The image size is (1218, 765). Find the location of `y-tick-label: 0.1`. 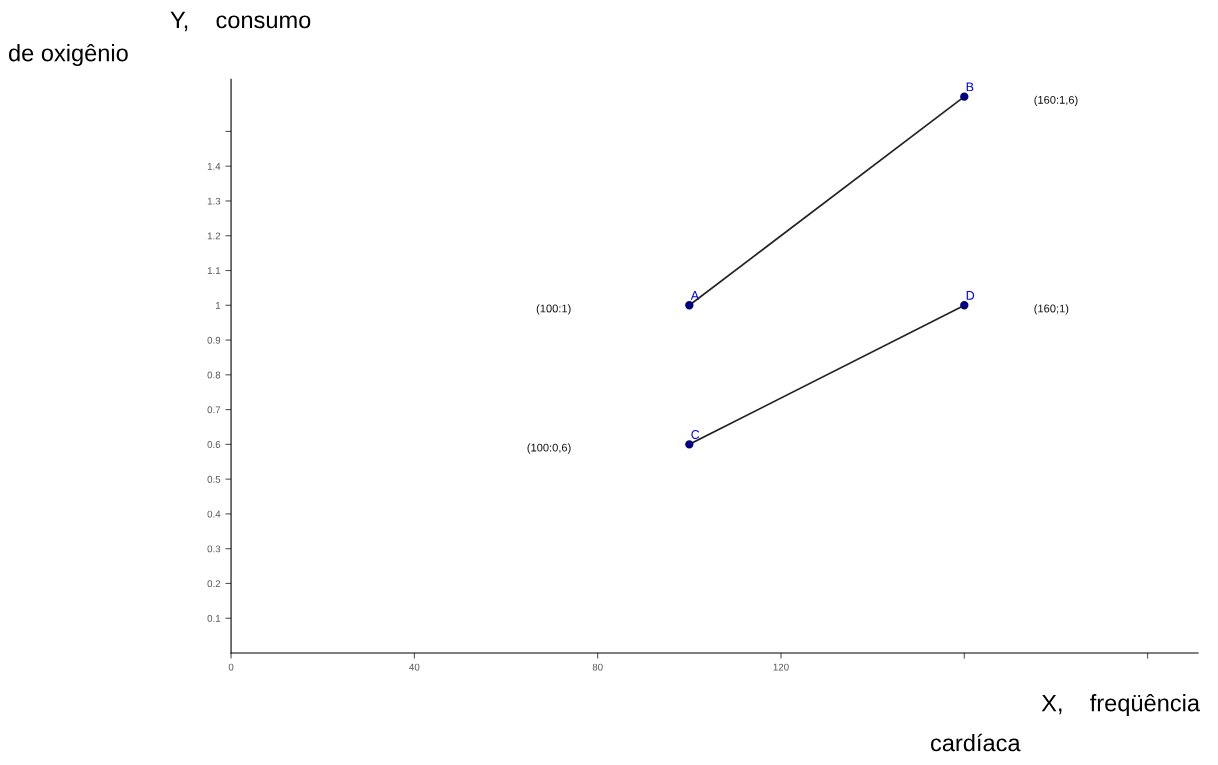

y-tick-label: 0.1 is located at coordinates (214, 618).